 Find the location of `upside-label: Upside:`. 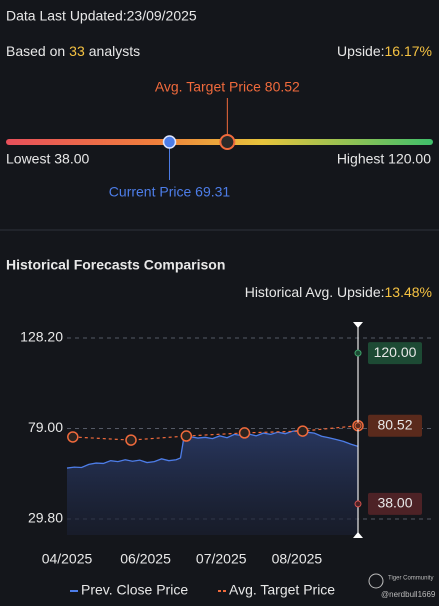

upside-label: Upside: is located at coordinates (360, 51).